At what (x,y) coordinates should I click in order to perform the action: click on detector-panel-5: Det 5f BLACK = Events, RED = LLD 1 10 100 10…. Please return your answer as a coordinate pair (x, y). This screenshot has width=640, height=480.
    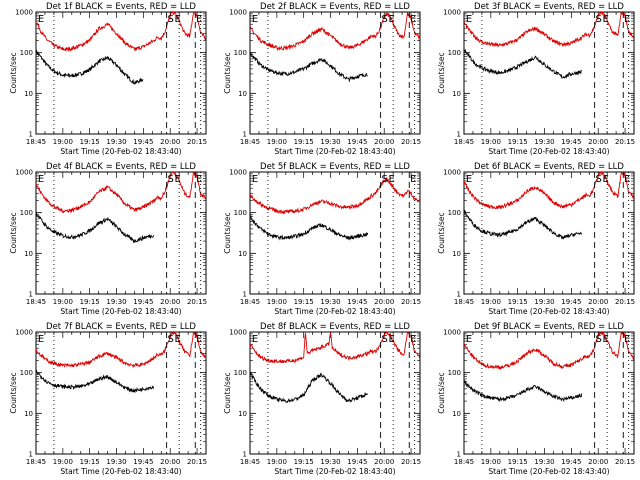
    Looking at the image, I should click on (322, 239).